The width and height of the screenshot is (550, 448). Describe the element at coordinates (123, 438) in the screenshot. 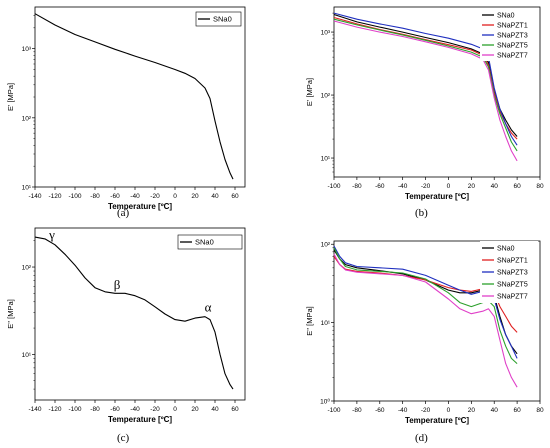

I see `caption-c: (c)` at that location.